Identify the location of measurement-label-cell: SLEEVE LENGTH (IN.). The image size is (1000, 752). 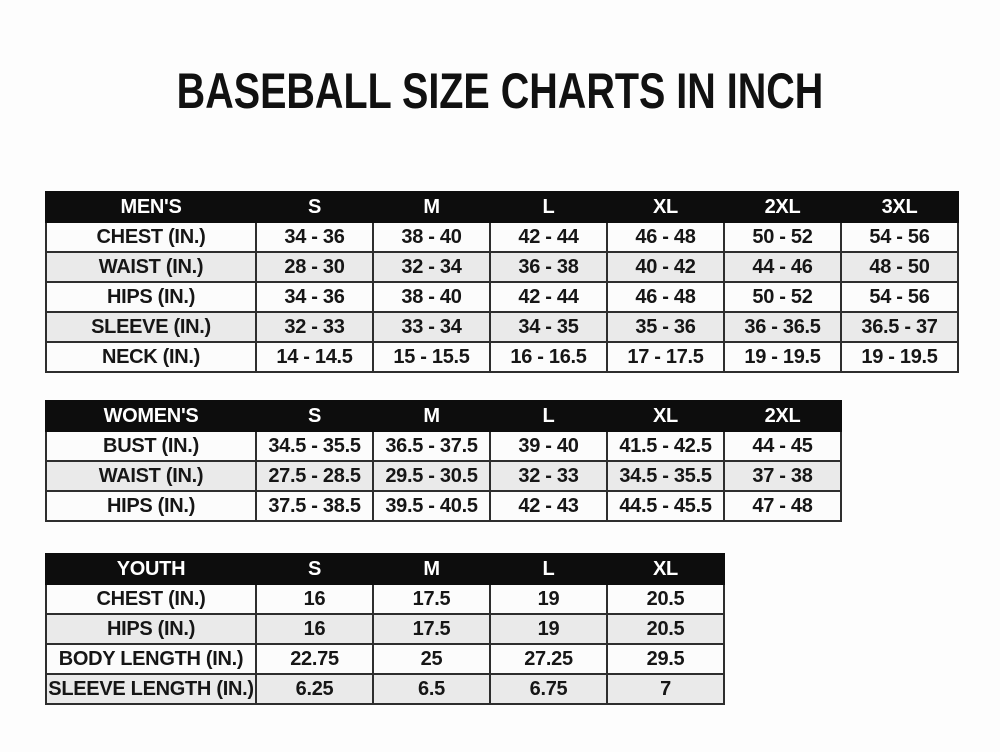
(151, 689).